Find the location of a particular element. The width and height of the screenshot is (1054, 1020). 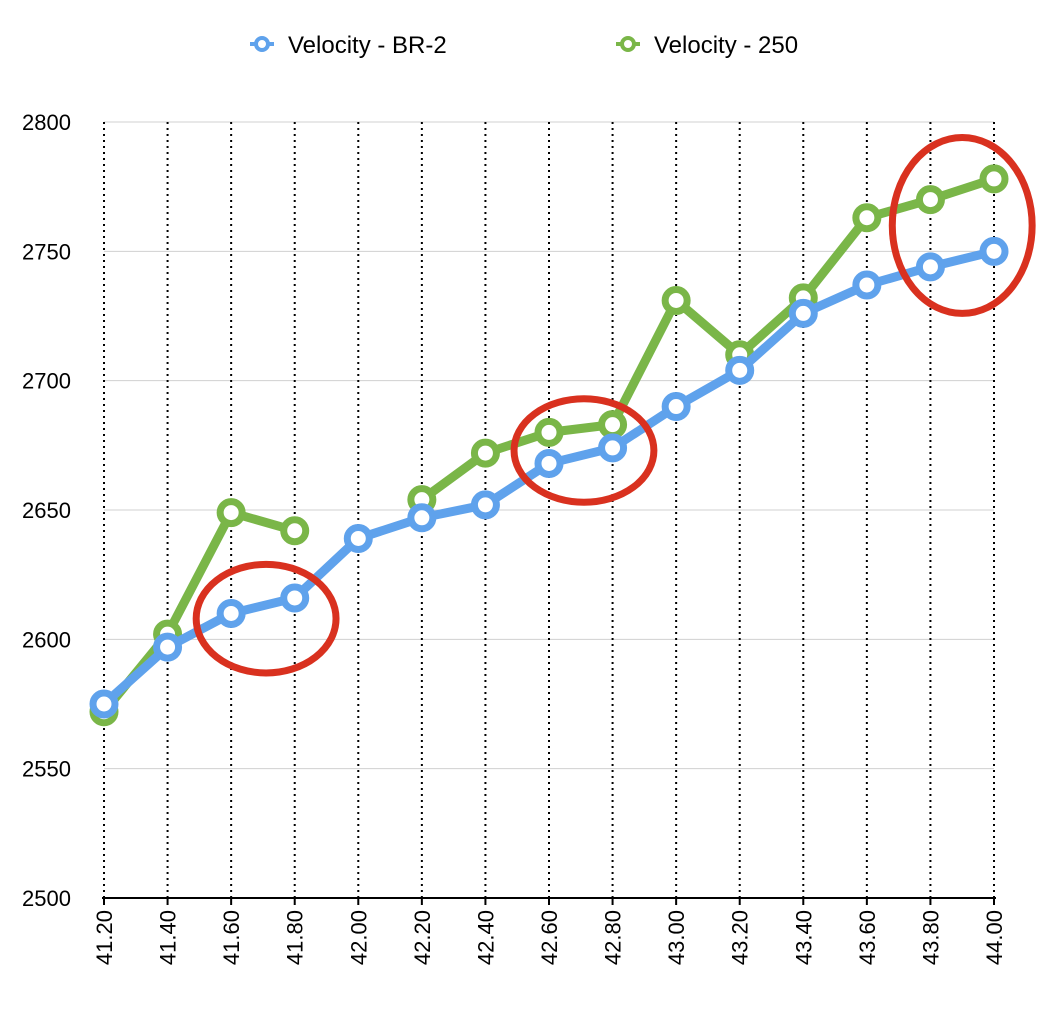

x-tick-label: 41.80 is located at coordinates (295, 937).